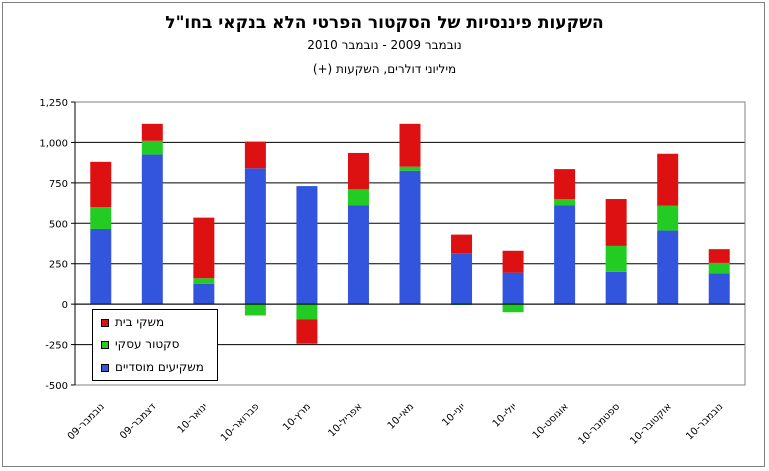 This screenshot has height=471, width=769. I want to click on x-tick-label: ינואר-10, so click(193, 418).